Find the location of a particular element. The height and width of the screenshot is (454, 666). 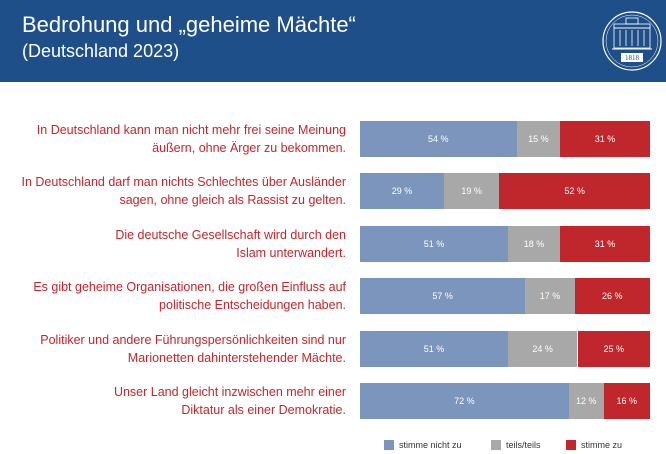

bar-segment: 72 % is located at coordinates (464, 401).